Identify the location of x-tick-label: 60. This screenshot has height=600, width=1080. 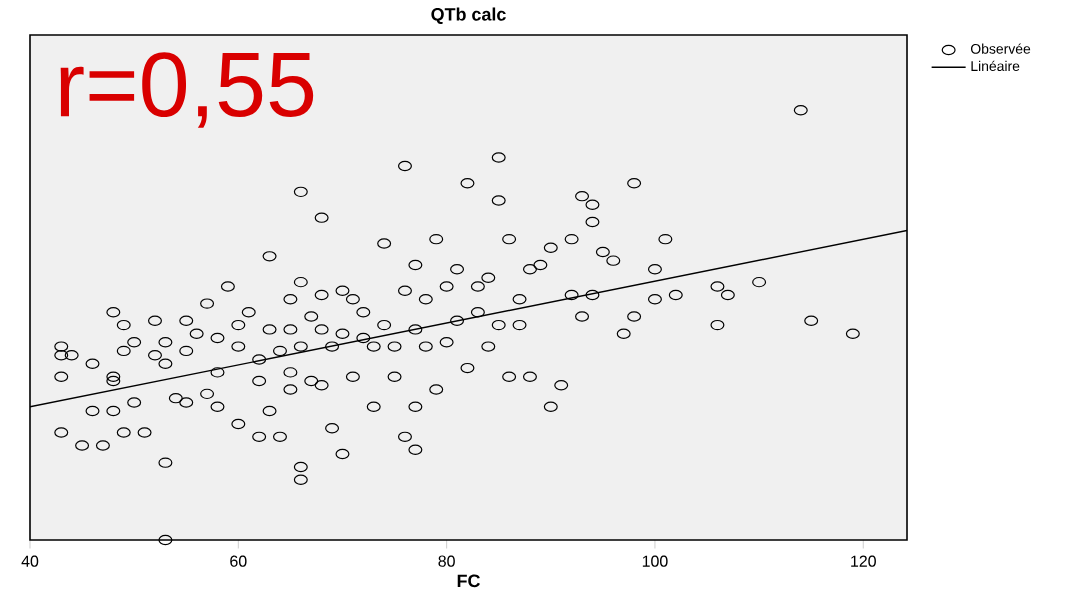
(238, 561).